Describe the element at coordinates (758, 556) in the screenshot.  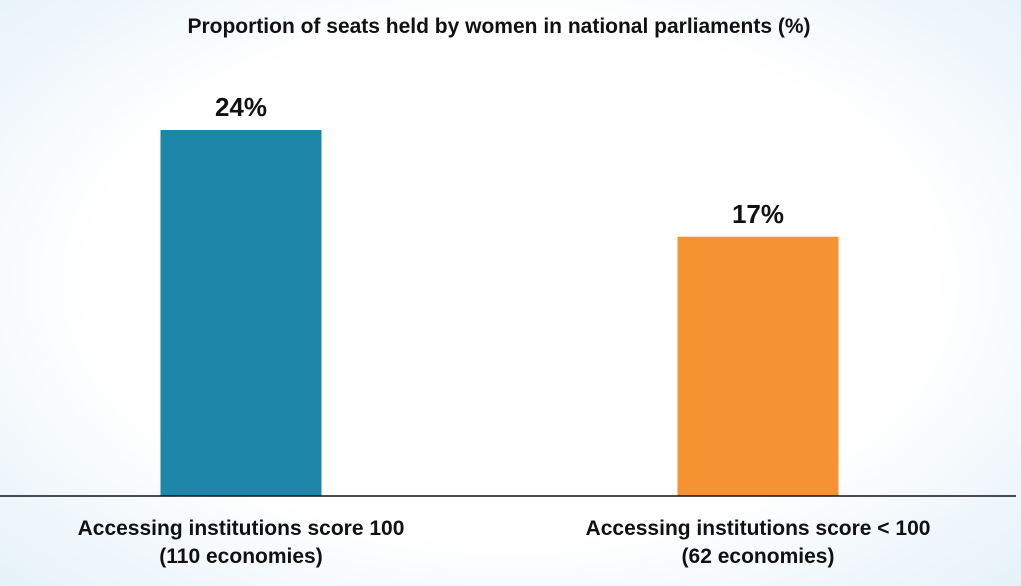
I see `category-label-2-line-2: (62 economies)` at that location.